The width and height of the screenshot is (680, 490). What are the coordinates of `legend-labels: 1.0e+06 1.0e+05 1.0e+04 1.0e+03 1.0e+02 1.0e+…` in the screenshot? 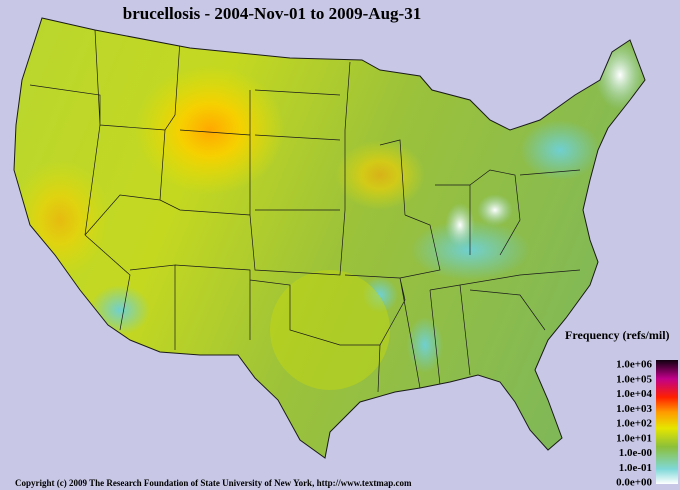 It's located at (634, 424).